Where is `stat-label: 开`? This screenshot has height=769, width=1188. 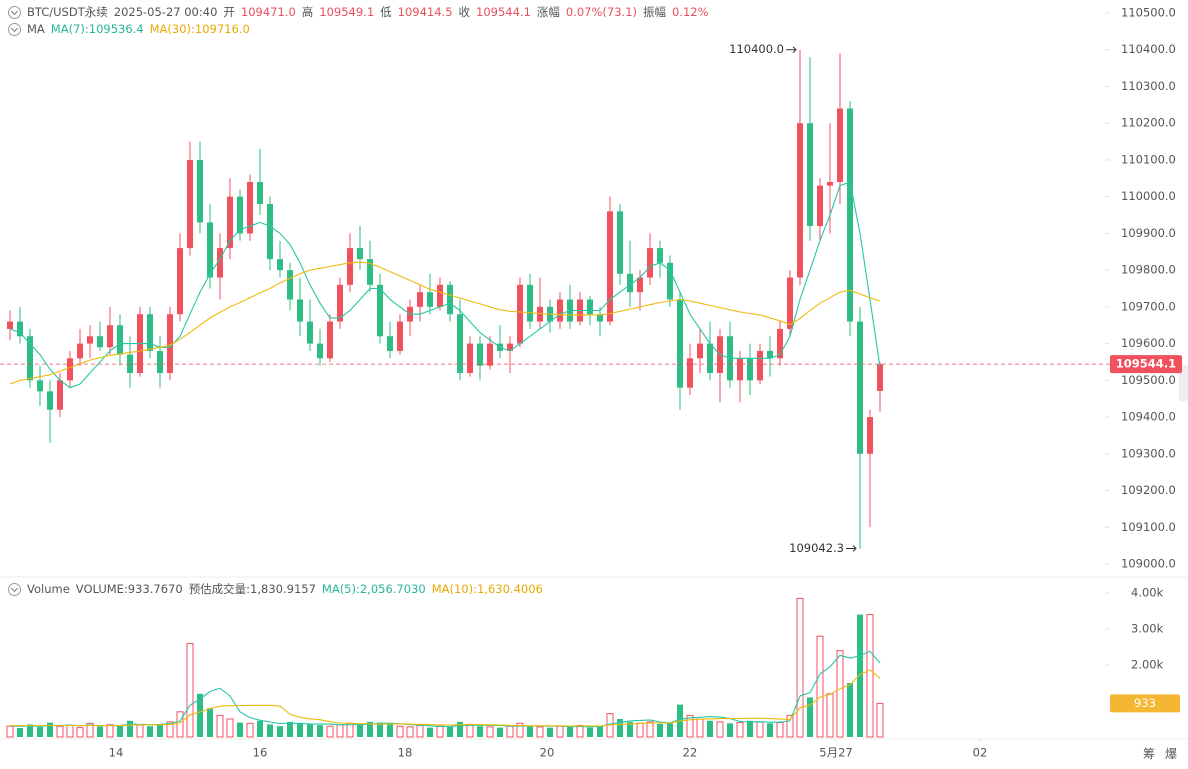
stat-label: 开 is located at coordinates (229, 12).